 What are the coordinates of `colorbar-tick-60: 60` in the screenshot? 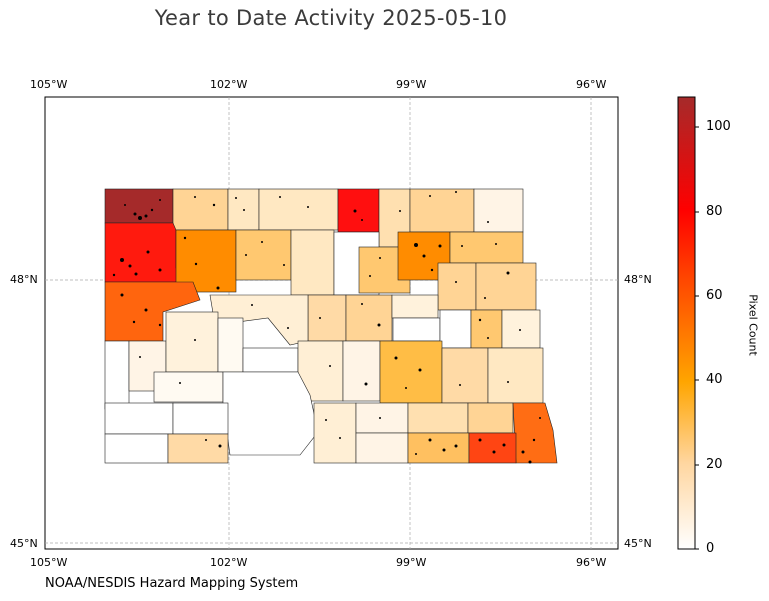 It's located at (714, 295).